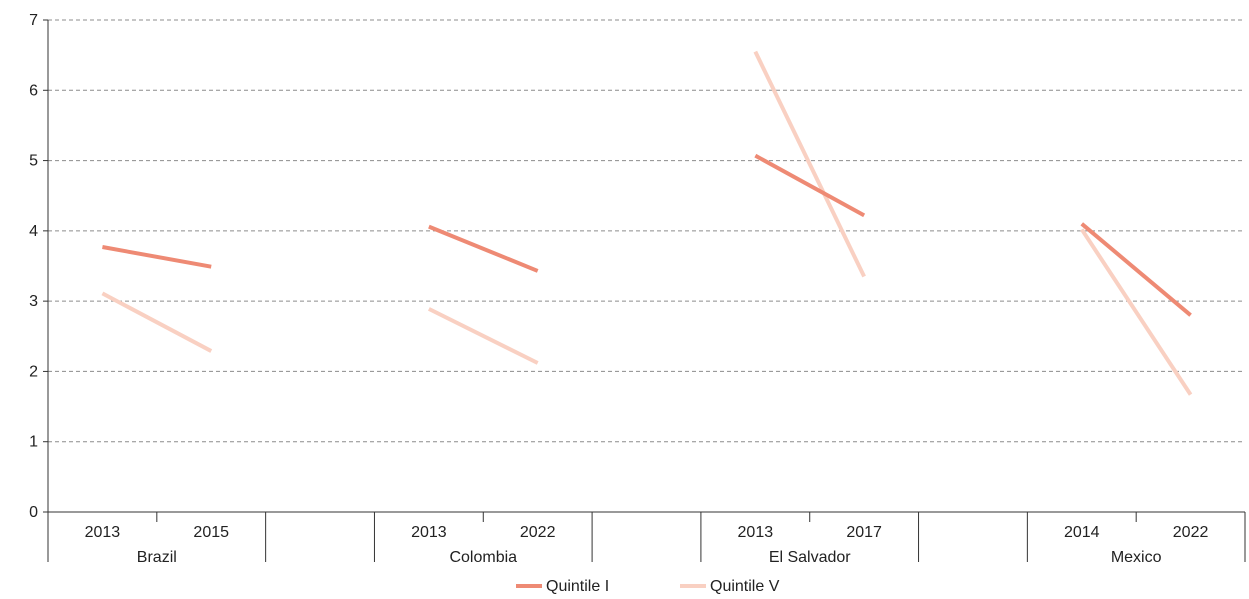 The height and width of the screenshot is (599, 1249). What do you see at coordinates (211, 532) in the screenshot?
I see `x-tick-label: 2015` at bounding box center [211, 532].